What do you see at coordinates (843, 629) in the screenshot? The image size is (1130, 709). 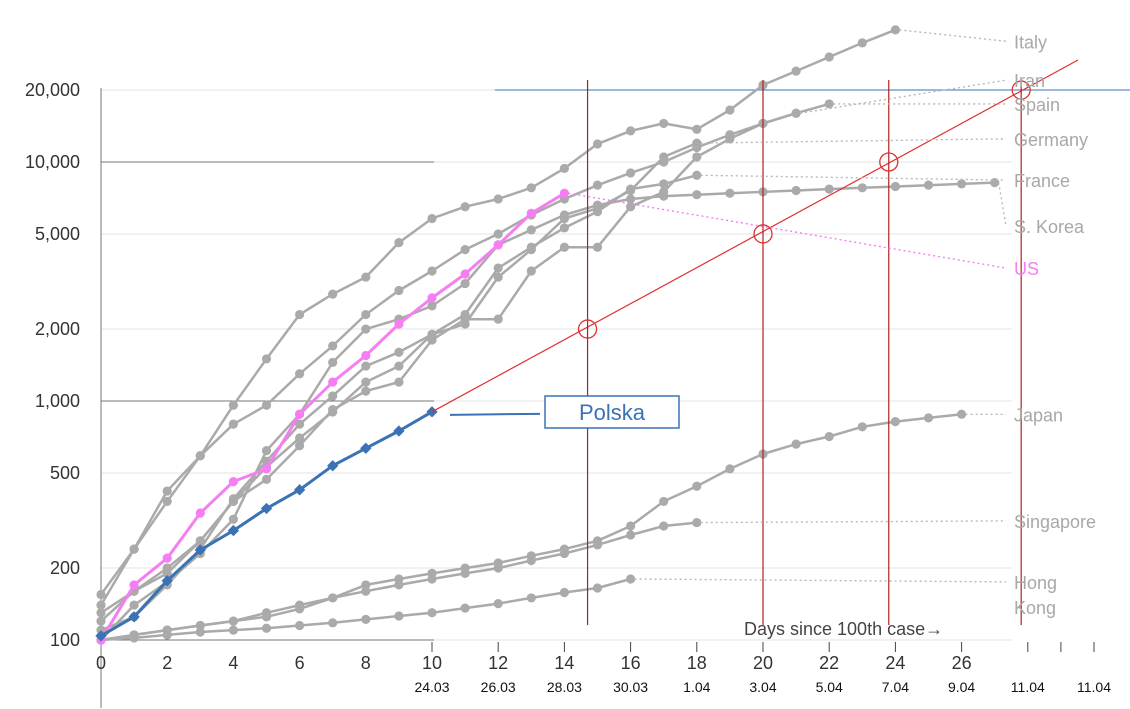 I see `x-axis-label: Days since 100th case→` at bounding box center [843, 629].